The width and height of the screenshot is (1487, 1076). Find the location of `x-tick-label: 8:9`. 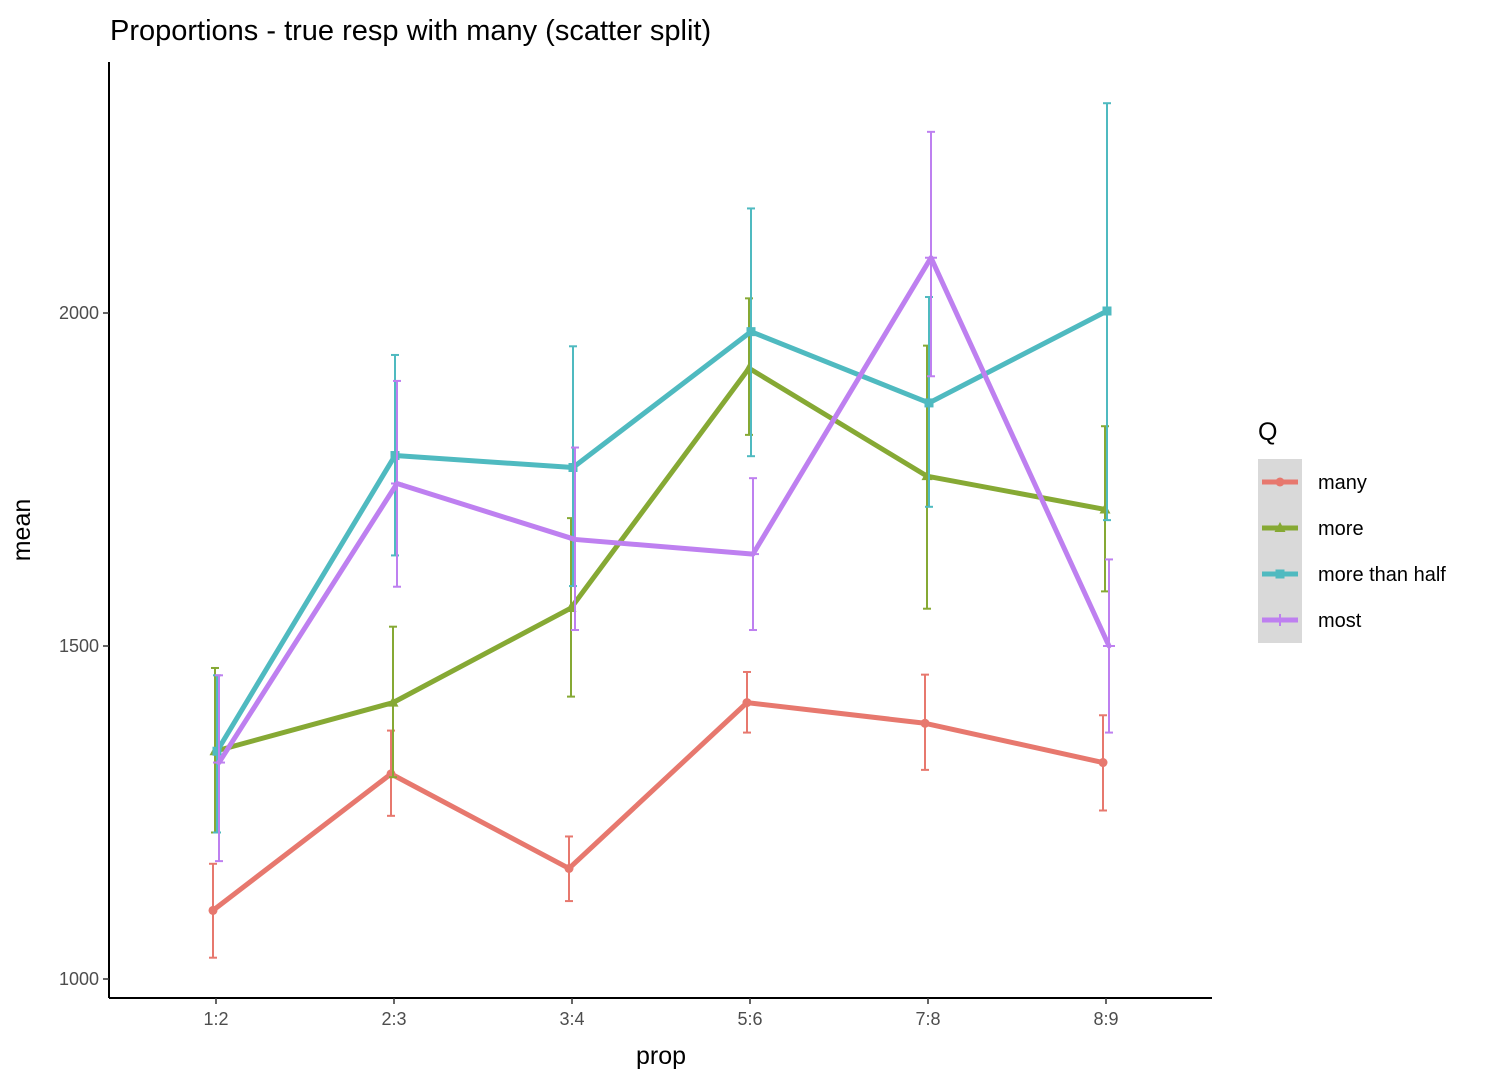

x-tick-label: 8:9 is located at coordinates (1105, 1019).